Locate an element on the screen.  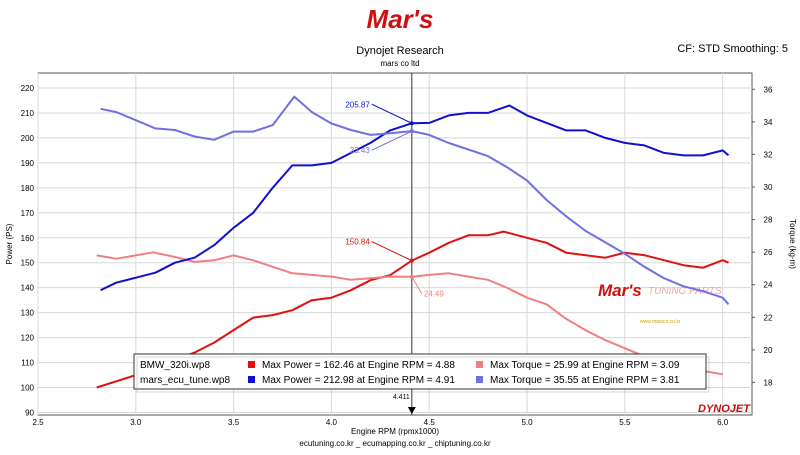
x-tick-label: 6.0 is located at coordinates (723, 422).